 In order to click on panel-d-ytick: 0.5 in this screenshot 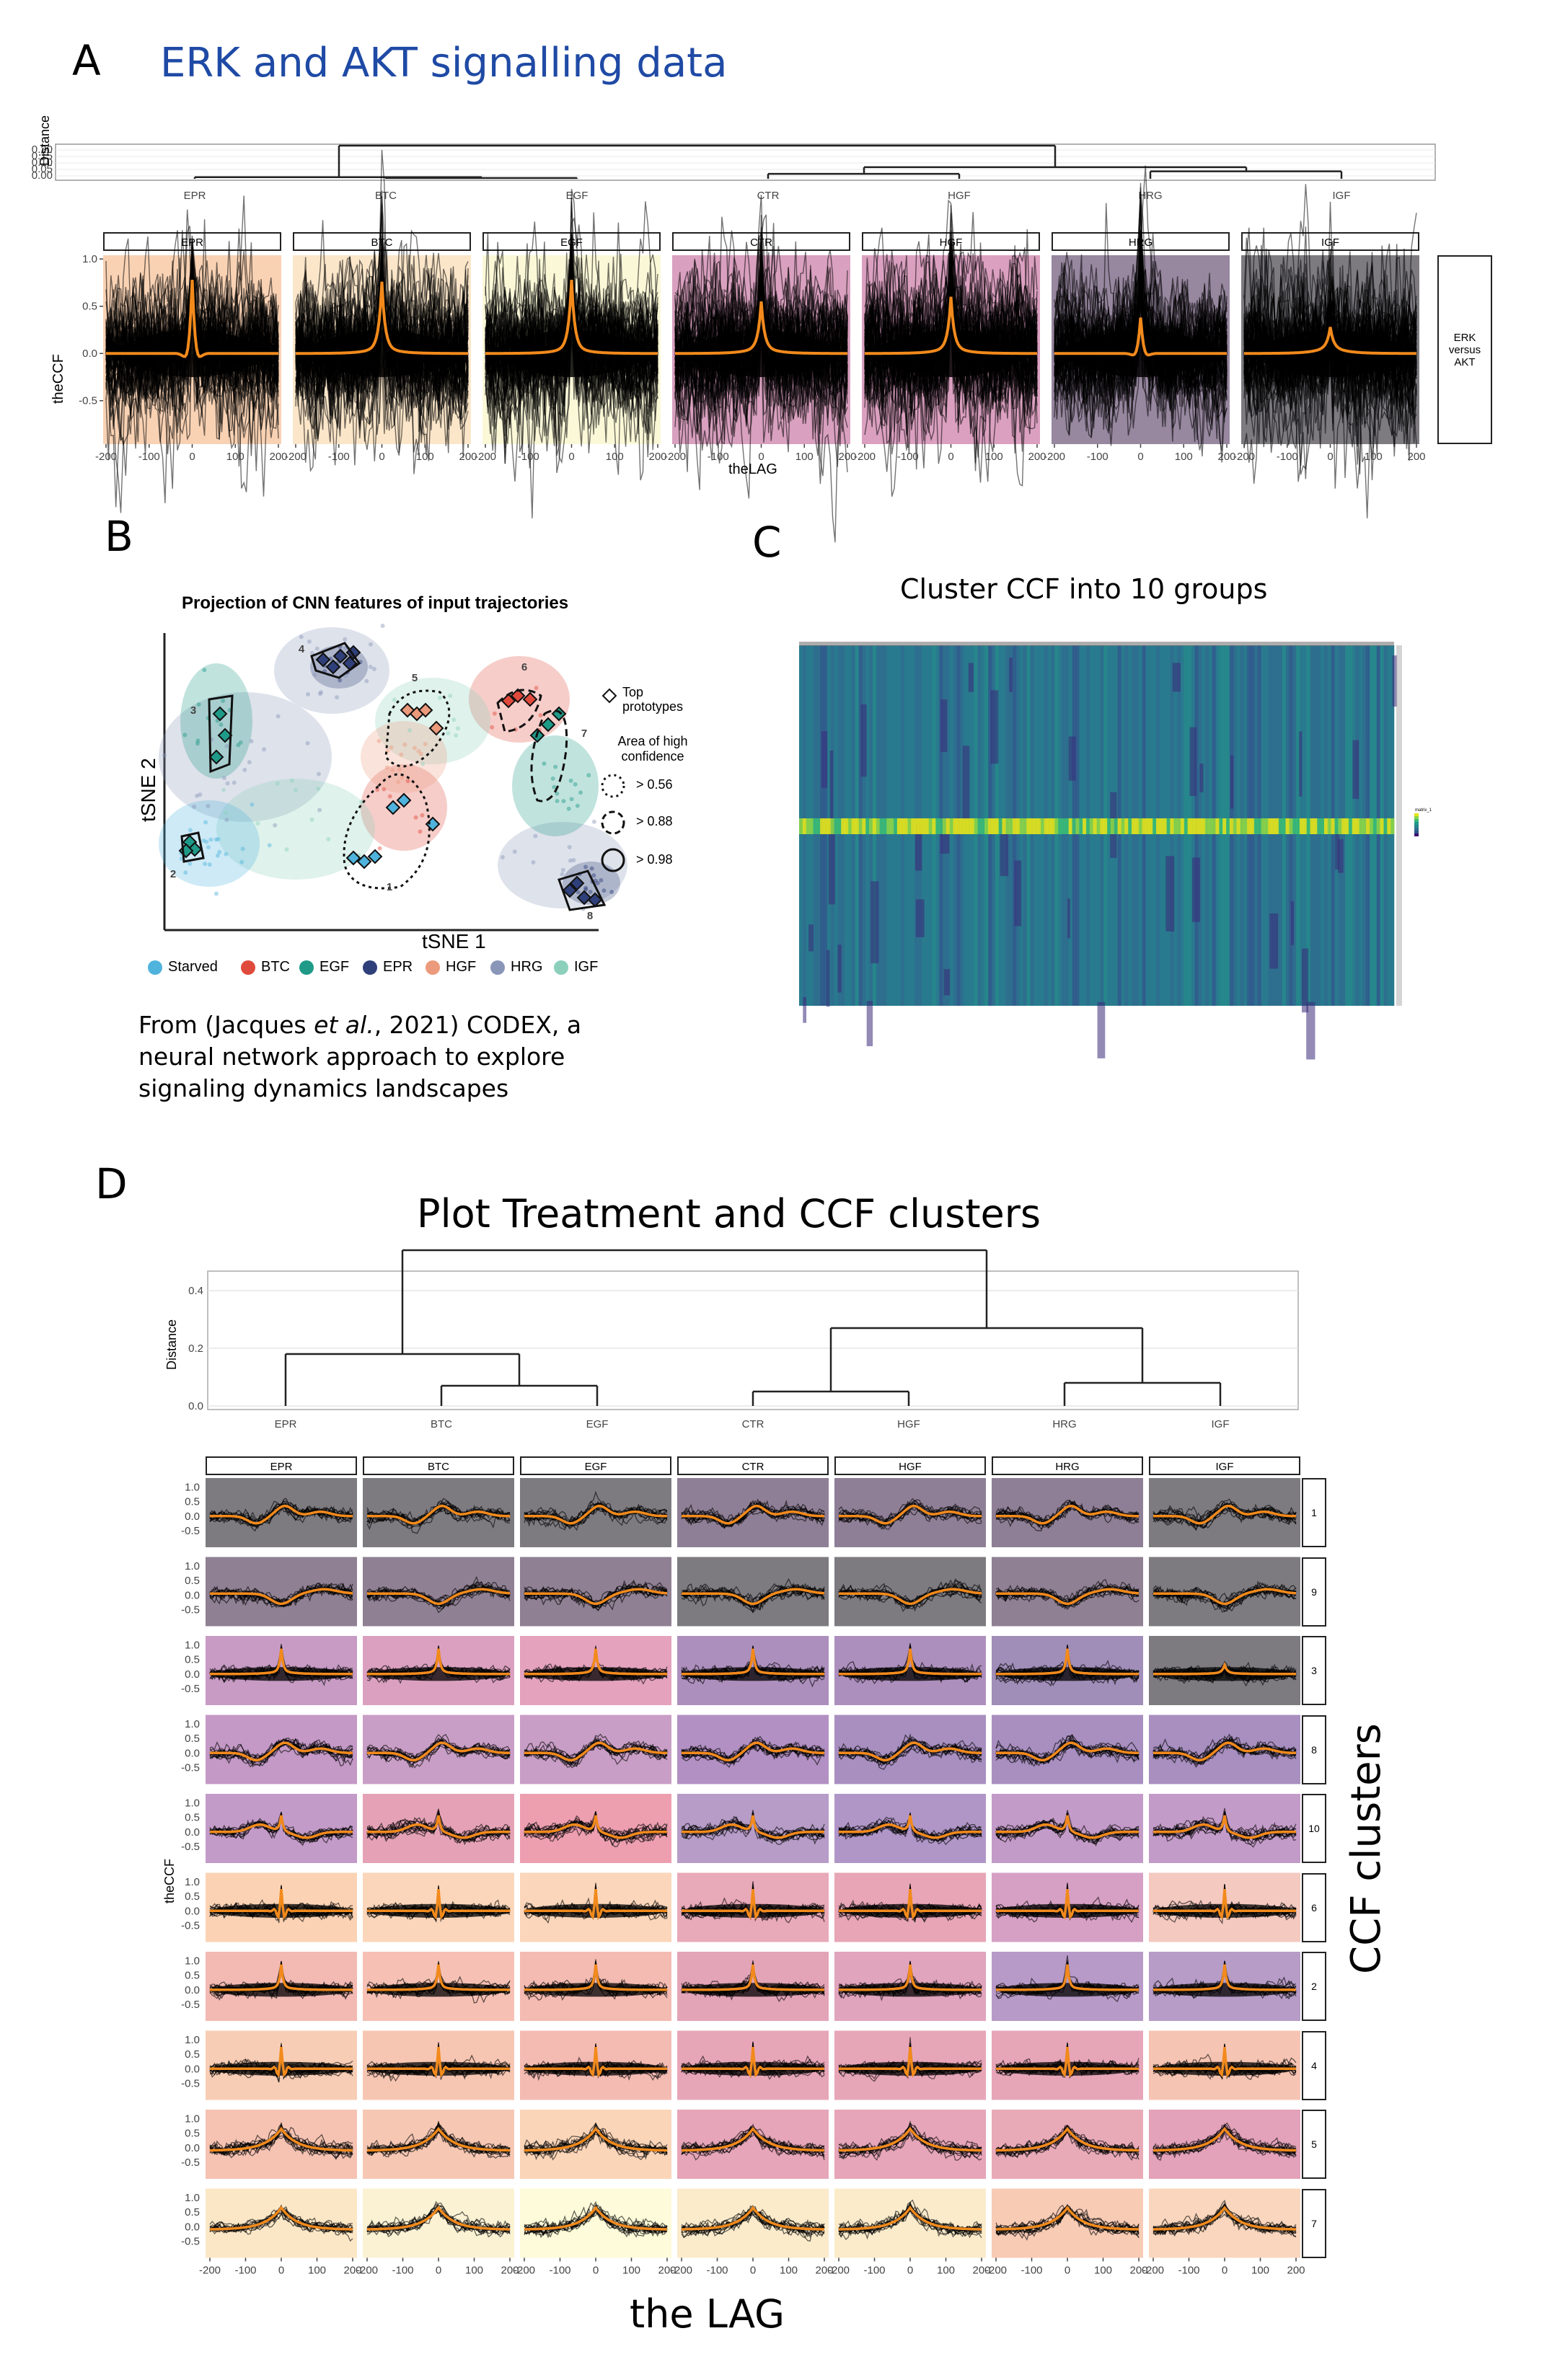, I will do `click(192, 2134)`.